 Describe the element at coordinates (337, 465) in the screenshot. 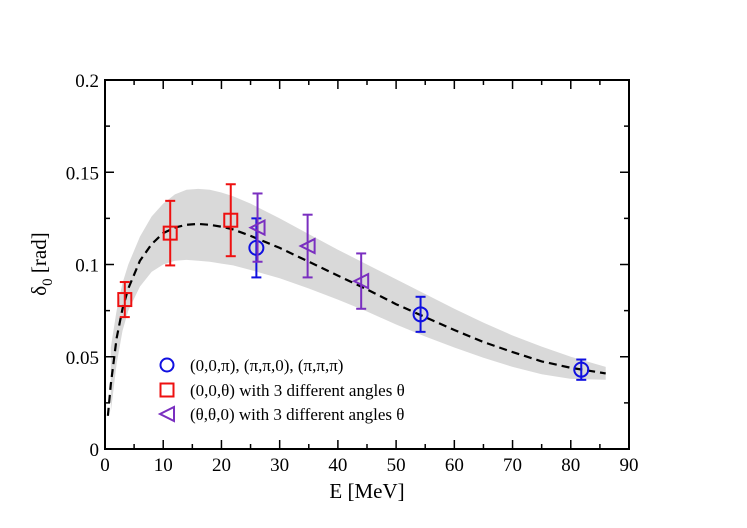

I see `x-tick-label: 40` at that location.